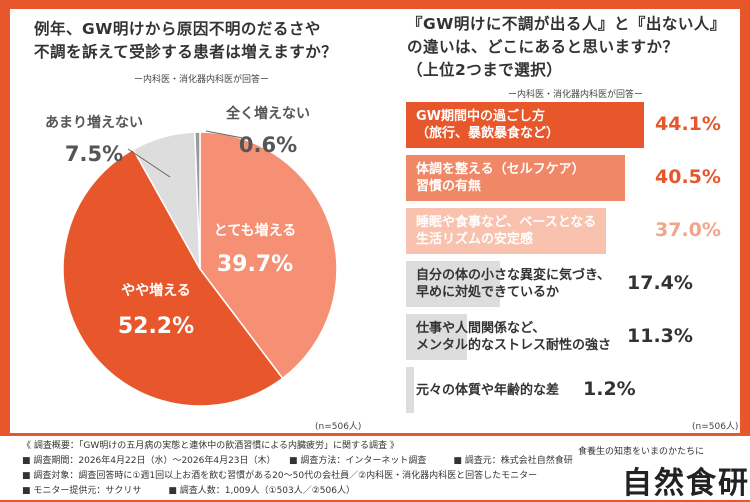 The width and height of the screenshot is (750, 502). I want to click on pie-value-1: 39.7%, so click(255, 264).